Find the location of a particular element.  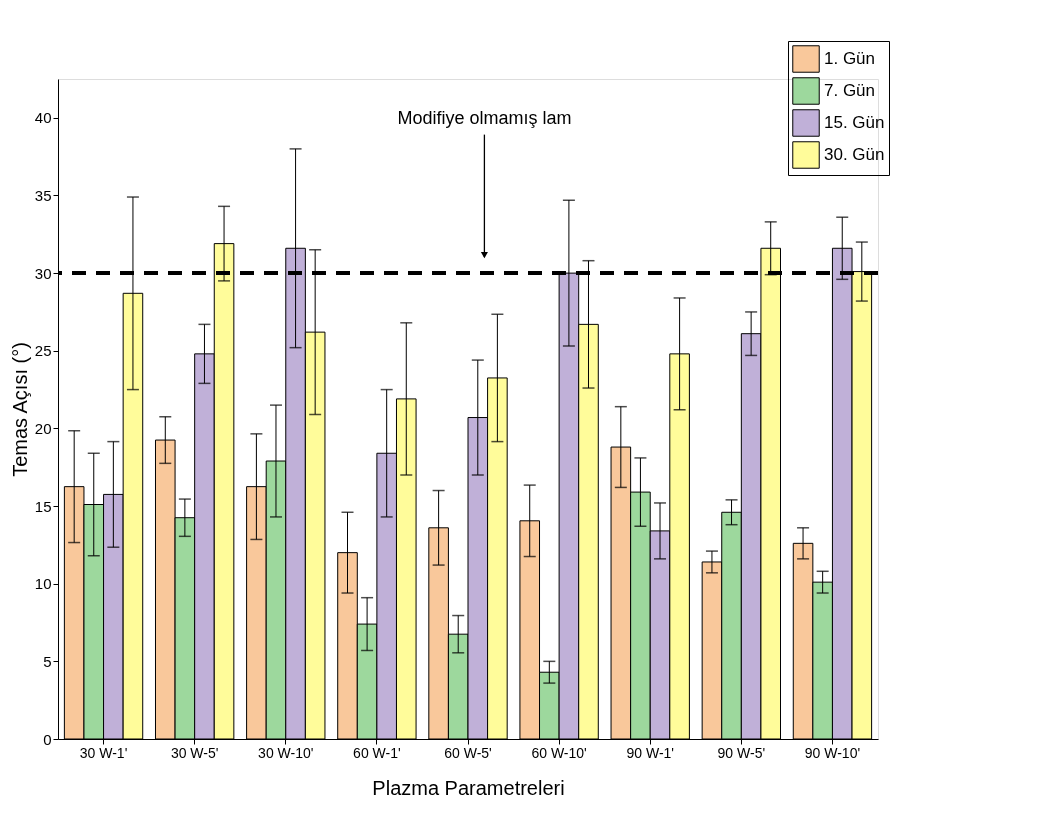

y-tick-label: 5 is located at coordinates (47, 661).